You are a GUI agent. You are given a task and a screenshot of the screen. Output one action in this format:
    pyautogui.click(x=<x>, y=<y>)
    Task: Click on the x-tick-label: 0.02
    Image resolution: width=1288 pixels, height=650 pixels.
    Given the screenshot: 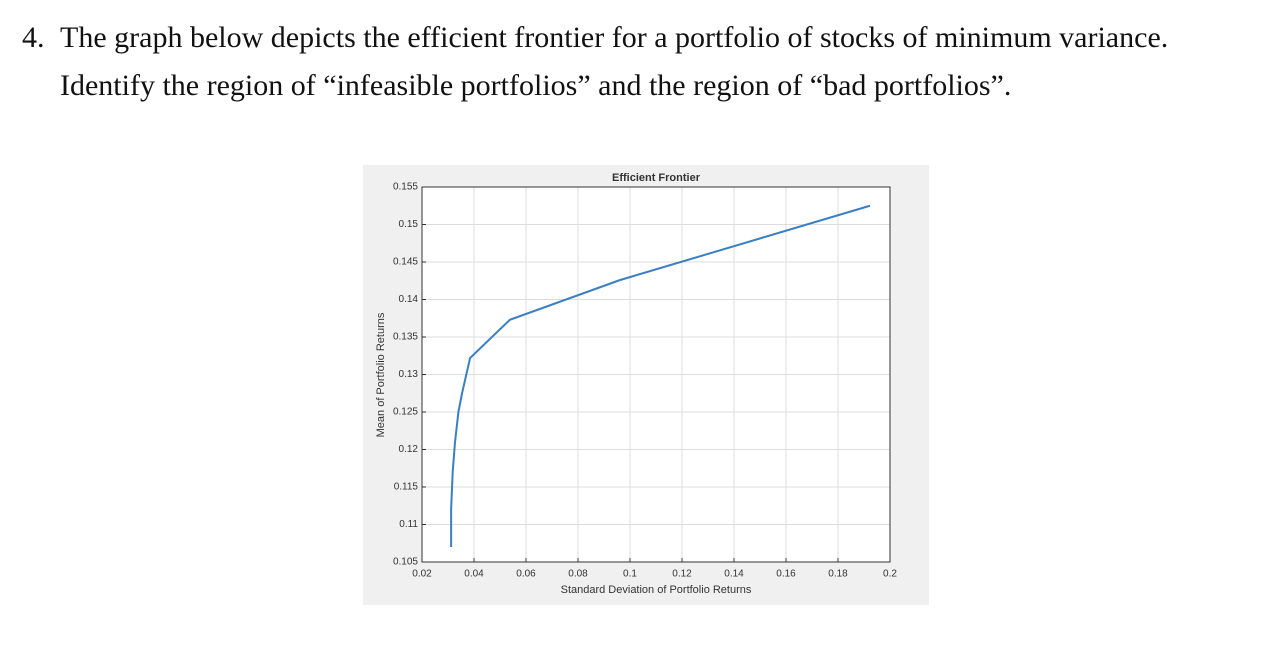 What is the action you would take?
    pyautogui.click(x=422, y=574)
    